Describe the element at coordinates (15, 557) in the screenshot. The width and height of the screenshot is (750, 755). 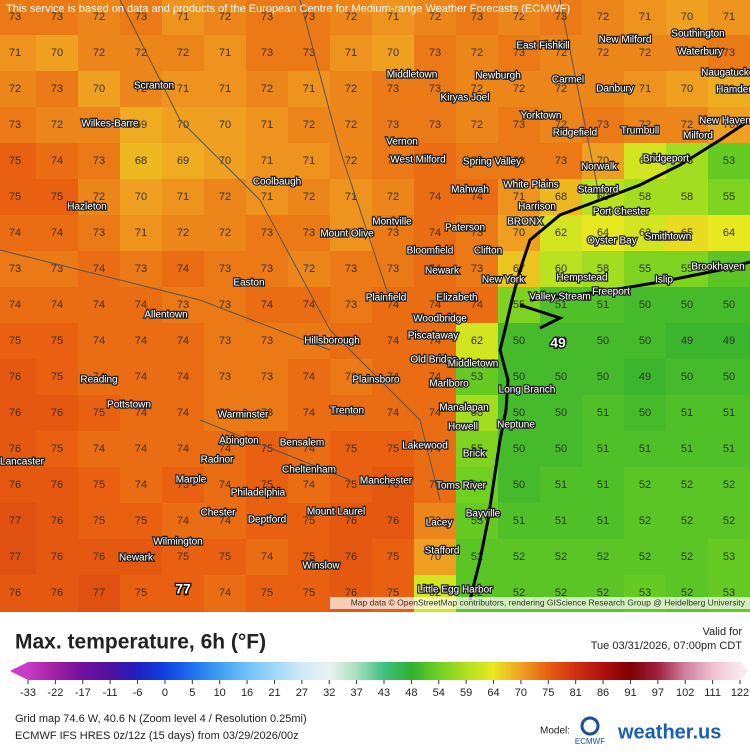
I see `temp-value: 77` at that location.